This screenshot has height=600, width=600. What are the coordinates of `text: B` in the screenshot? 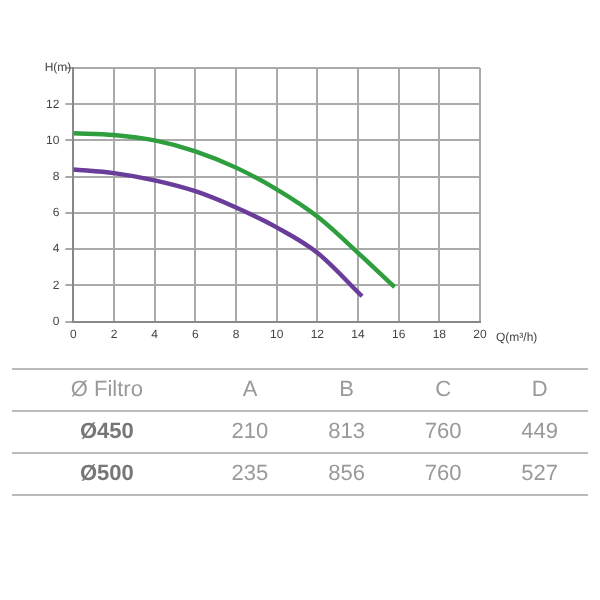 It's located at (346, 390).